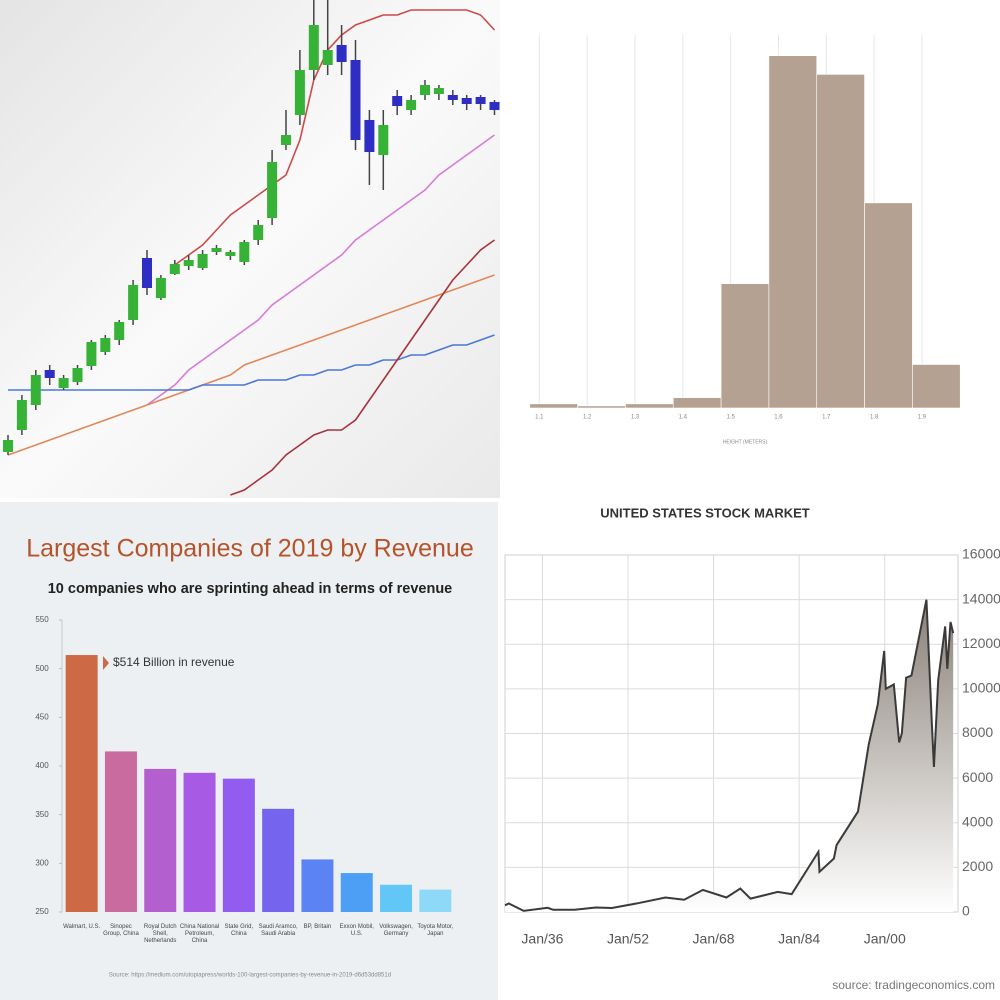  I want to click on x-tick-label: China National Petroleum, China, so click(199, 934).